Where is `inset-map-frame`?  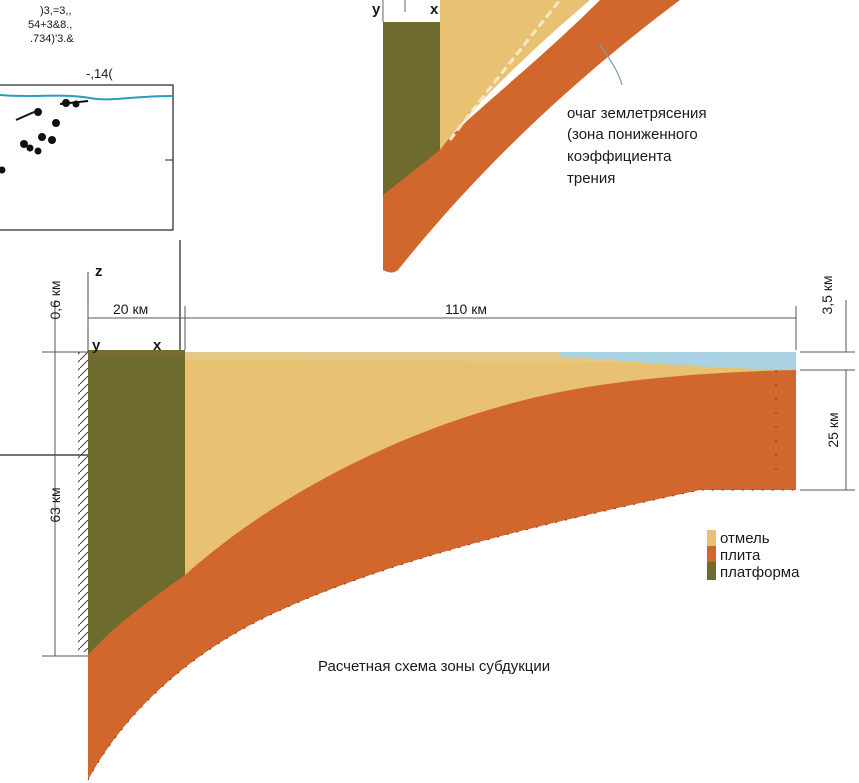 inset-map-frame is located at coordinates (87, 157).